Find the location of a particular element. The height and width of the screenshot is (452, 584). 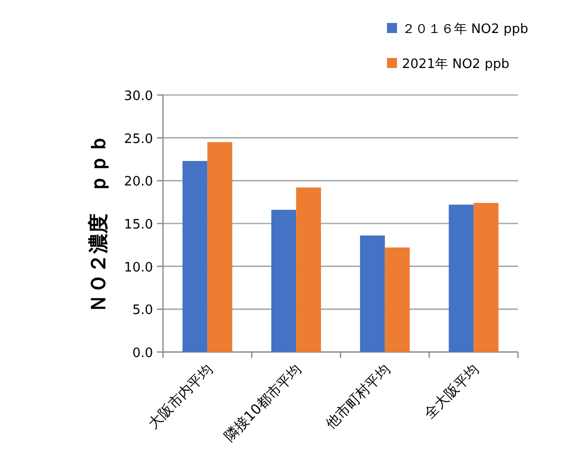

y-tick-label: 10.0 is located at coordinates (138, 268).